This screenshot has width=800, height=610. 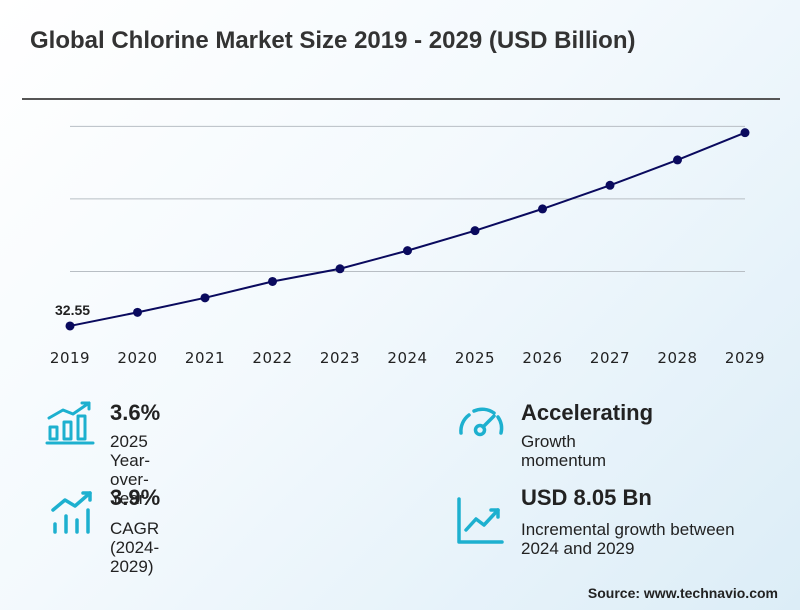 What do you see at coordinates (480, 520) in the screenshot?
I see `line-growth-icon` at bounding box center [480, 520].